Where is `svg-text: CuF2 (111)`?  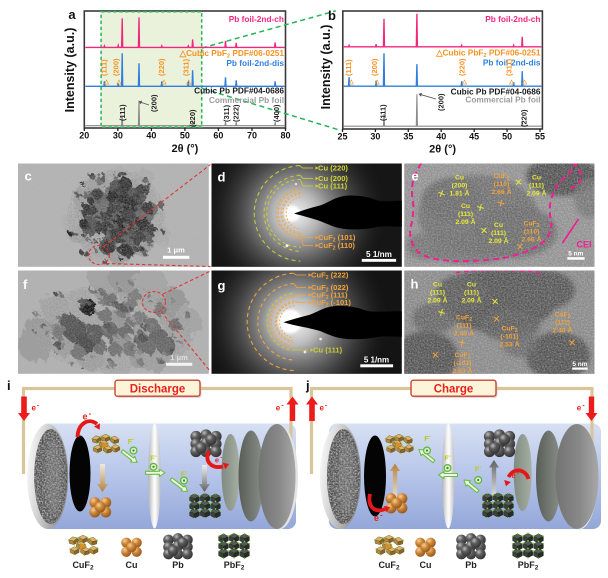
svg-text: CuF2 (111) is located at coordinates (329, 296).